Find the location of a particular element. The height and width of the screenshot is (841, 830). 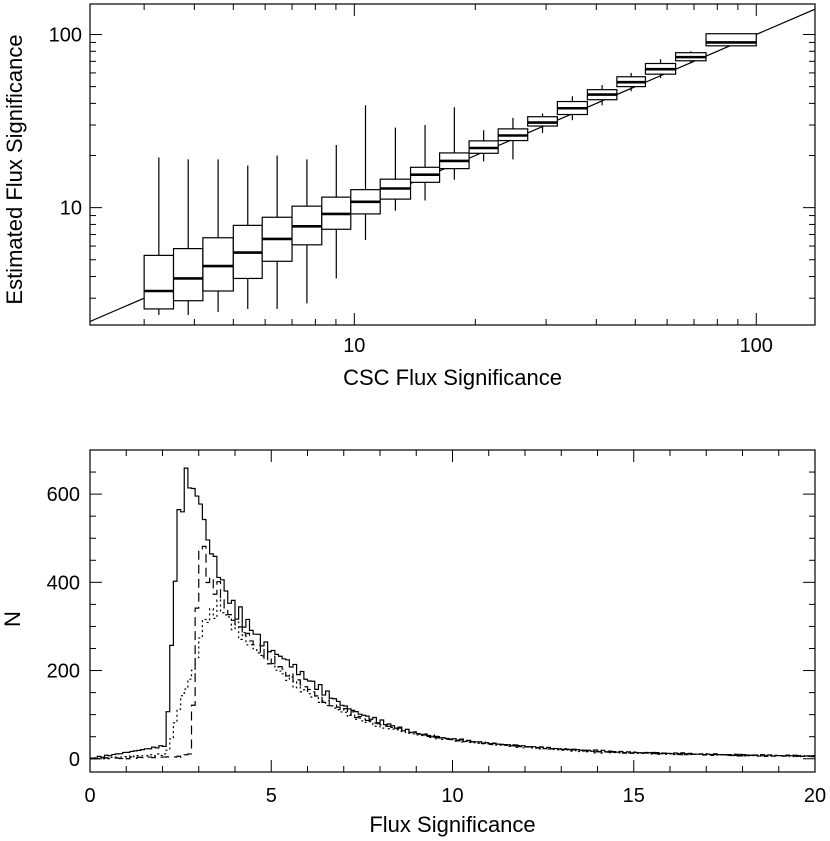

x-tick-label-bottom-panel: 15 is located at coordinates (634, 796).